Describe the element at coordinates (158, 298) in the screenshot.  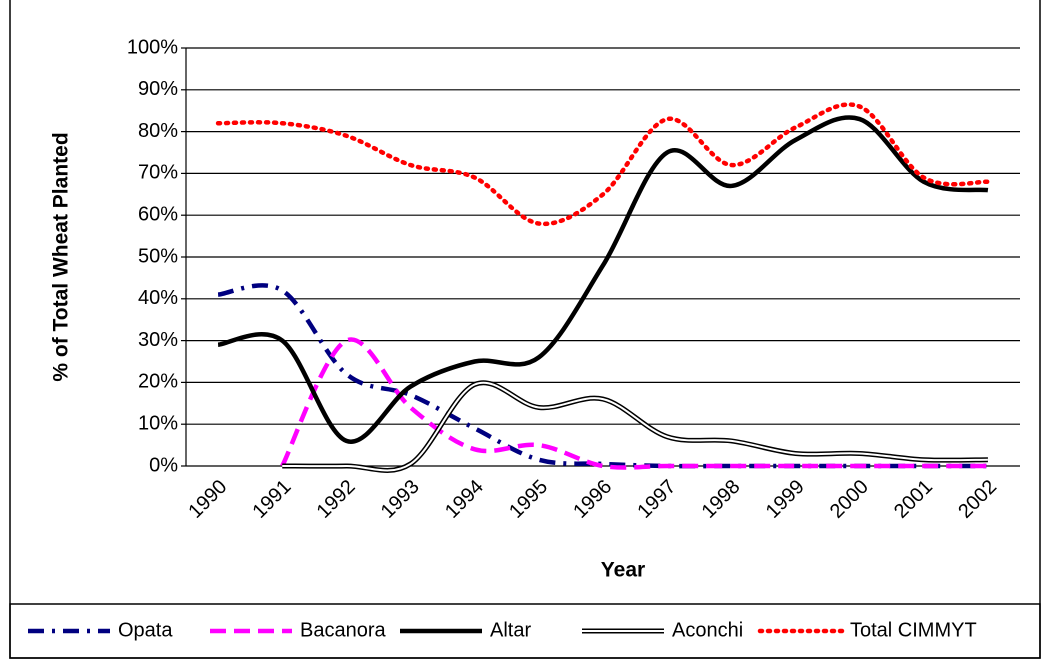
I see `y-tick-label: 40%` at that location.